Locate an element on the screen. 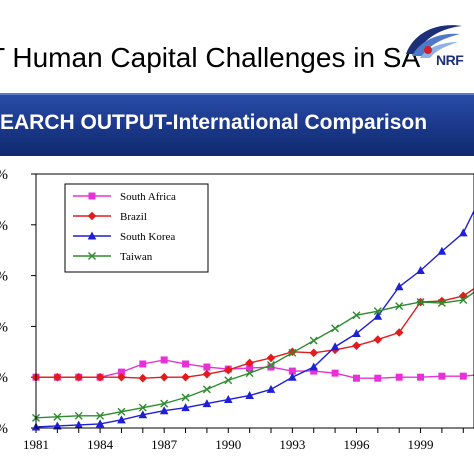 This screenshot has height=474, width=474. section-banner: SEARCH OUTPUT-International Comparison is located at coordinates (237, 124).